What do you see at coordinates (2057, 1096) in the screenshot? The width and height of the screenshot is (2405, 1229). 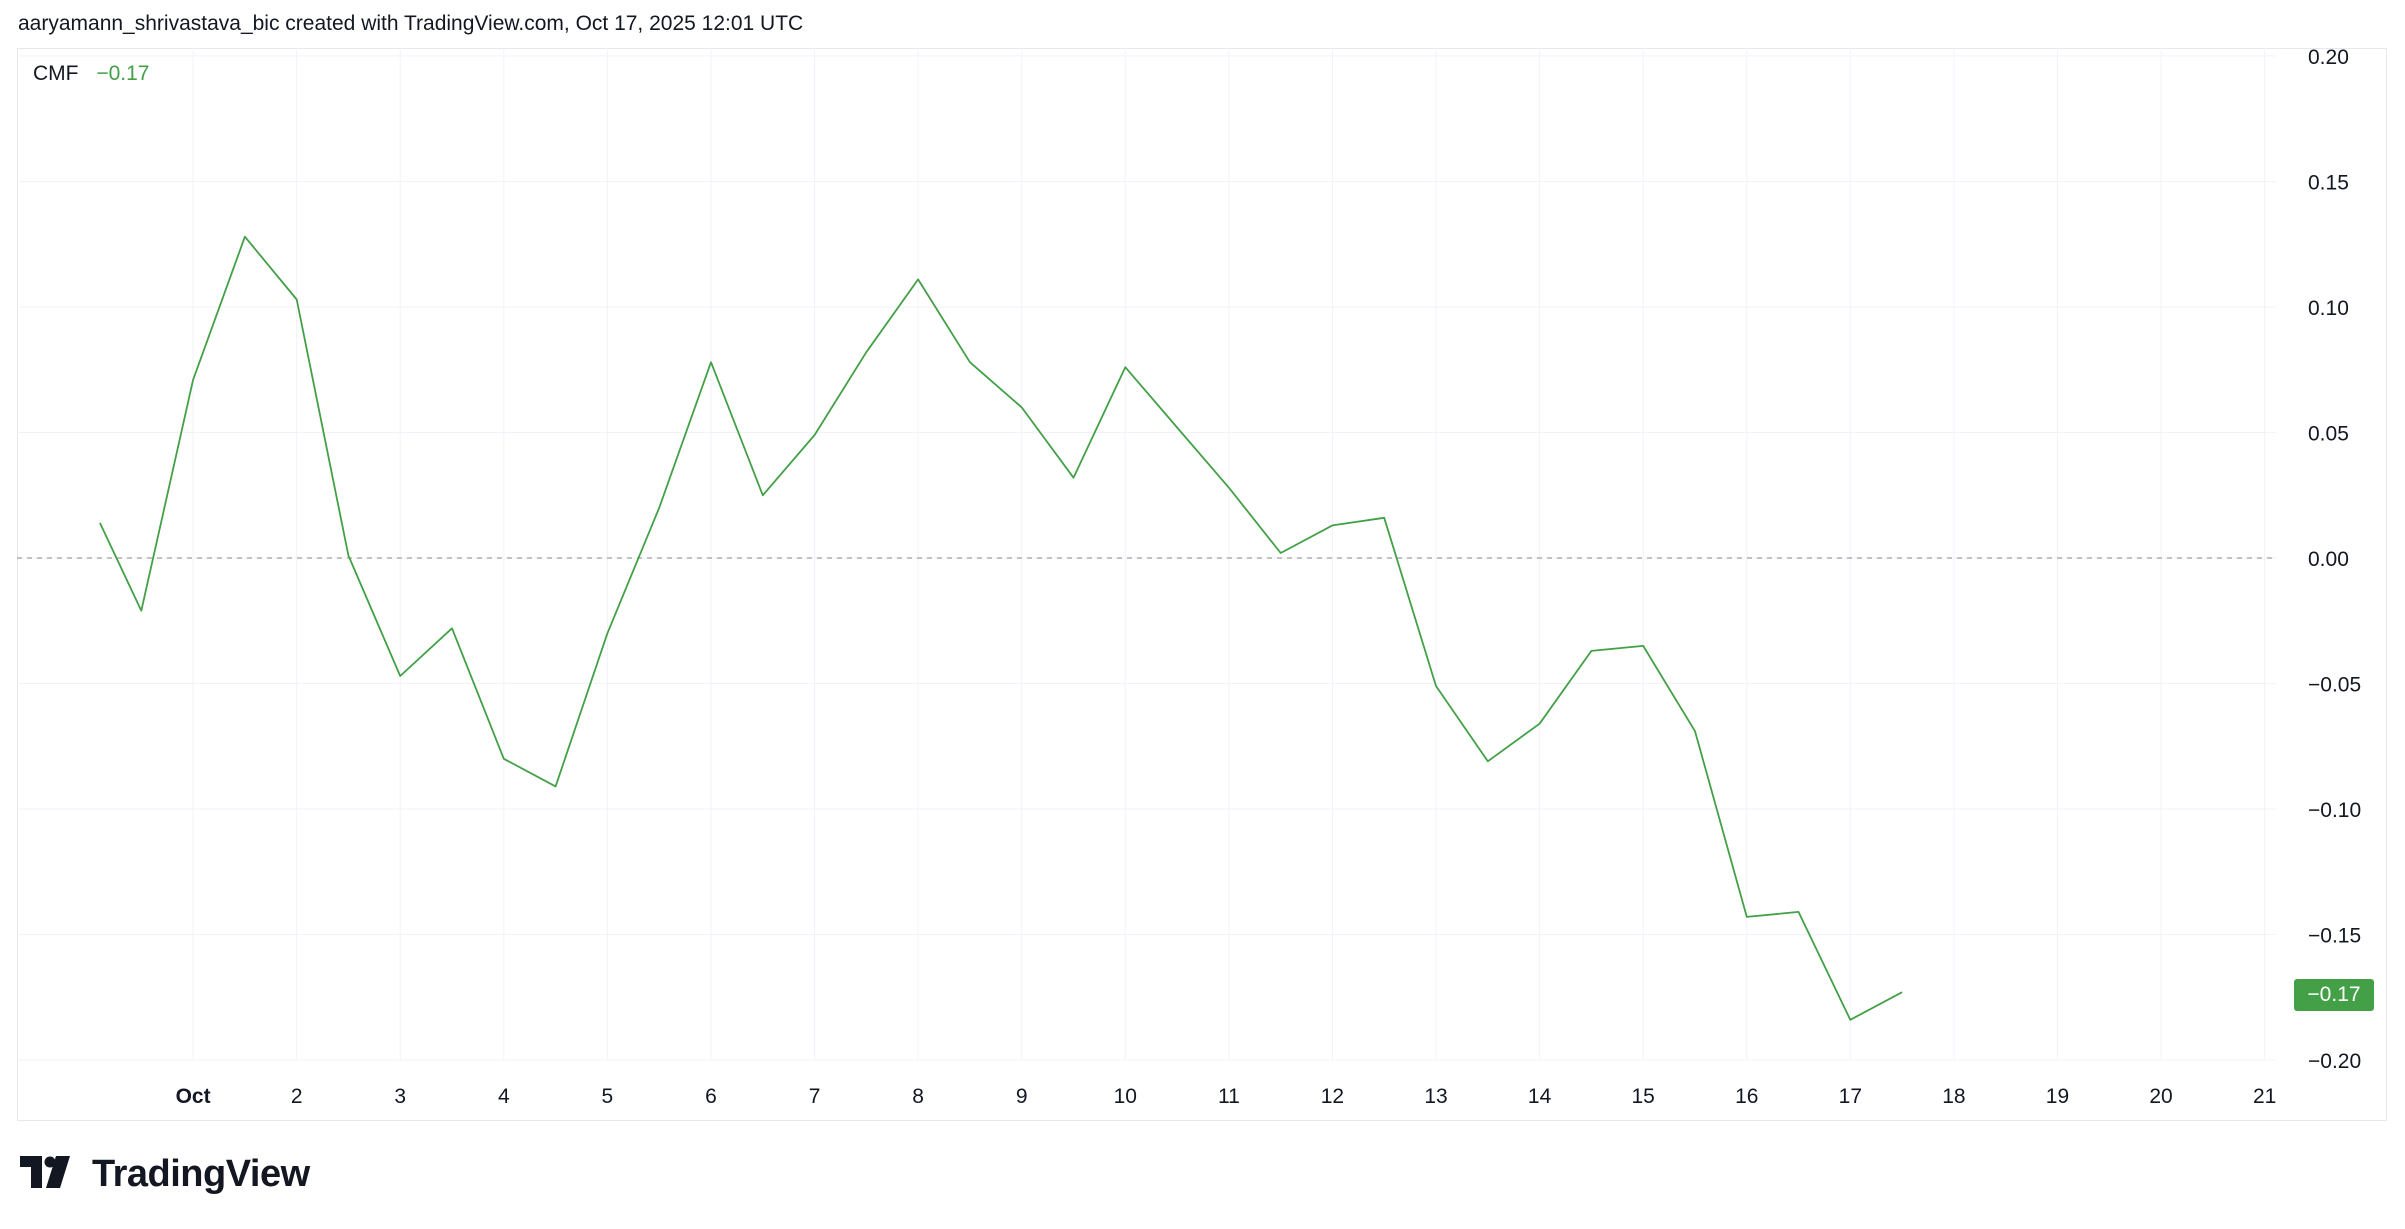 I see `x-tick-label: 19` at bounding box center [2057, 1096].